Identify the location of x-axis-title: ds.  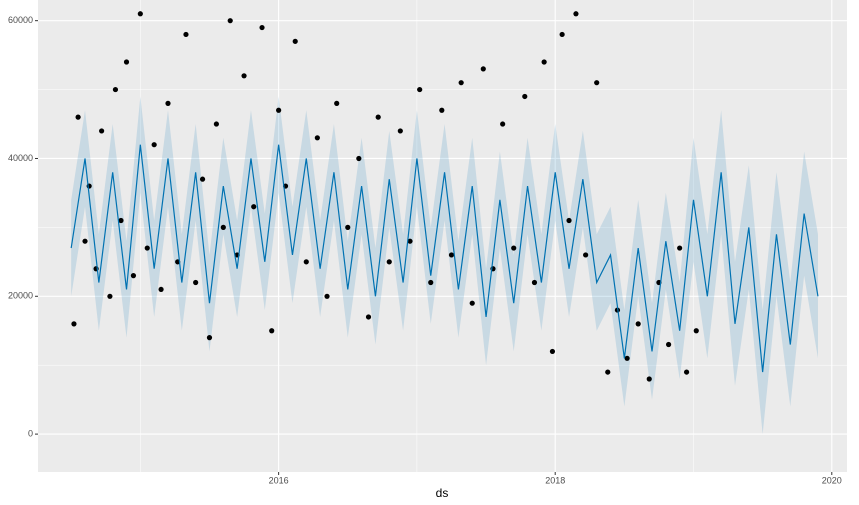
(442, 493).